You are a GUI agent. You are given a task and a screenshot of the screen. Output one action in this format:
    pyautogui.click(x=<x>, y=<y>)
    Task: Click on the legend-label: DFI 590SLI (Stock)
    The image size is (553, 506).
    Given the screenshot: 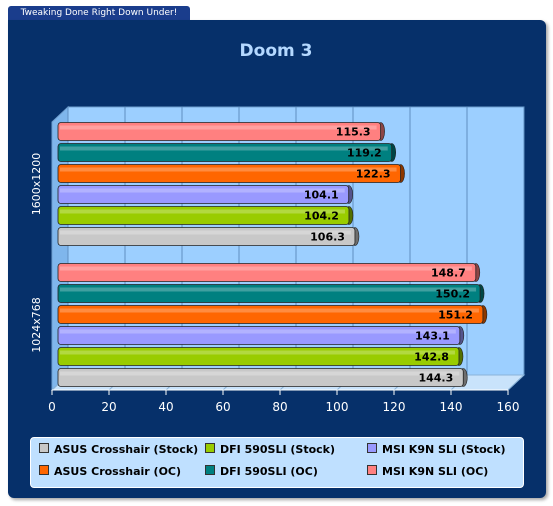 What is the action you would take?
    pyautogui.click(x=278, y=449)
    